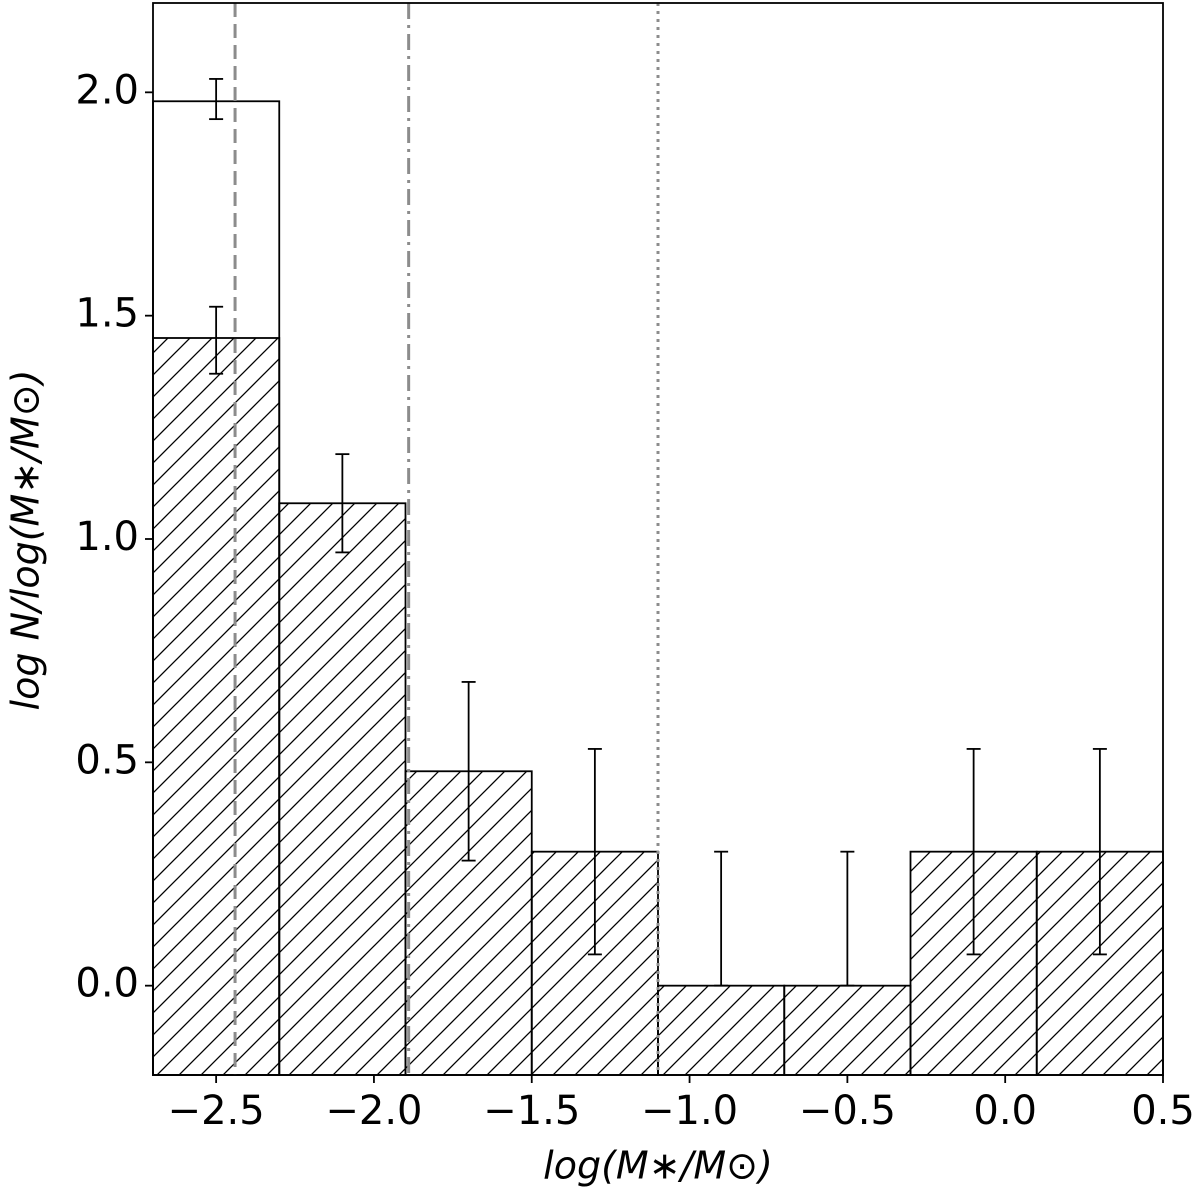 This screenshot has height=1203, width=1200. I want to click on y-axis-label: log N/log(M∗/M⊙), so click(26, 540).